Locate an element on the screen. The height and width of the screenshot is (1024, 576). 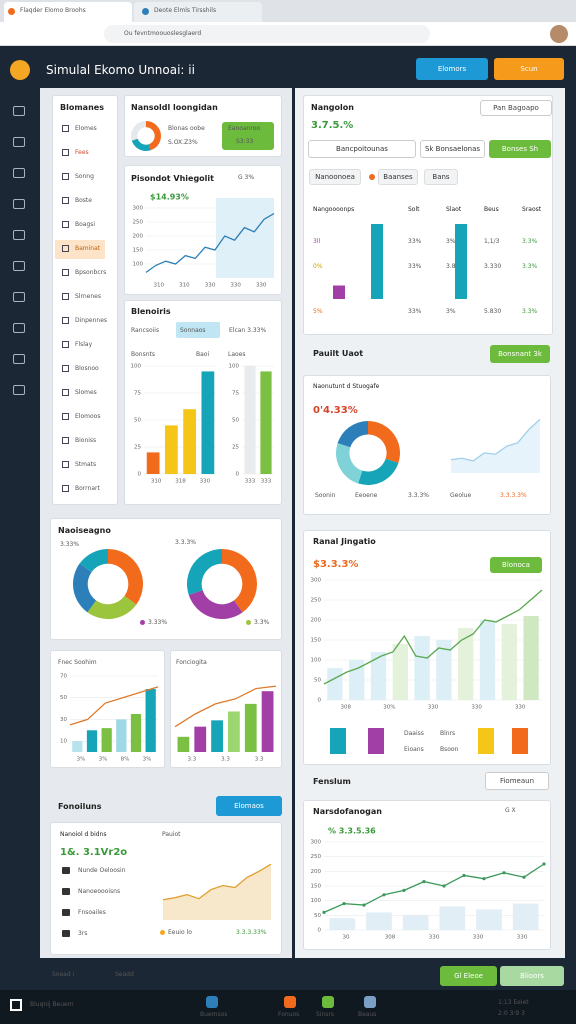
section-button: Bonsnant 3k is located at coordinates (520, 354).